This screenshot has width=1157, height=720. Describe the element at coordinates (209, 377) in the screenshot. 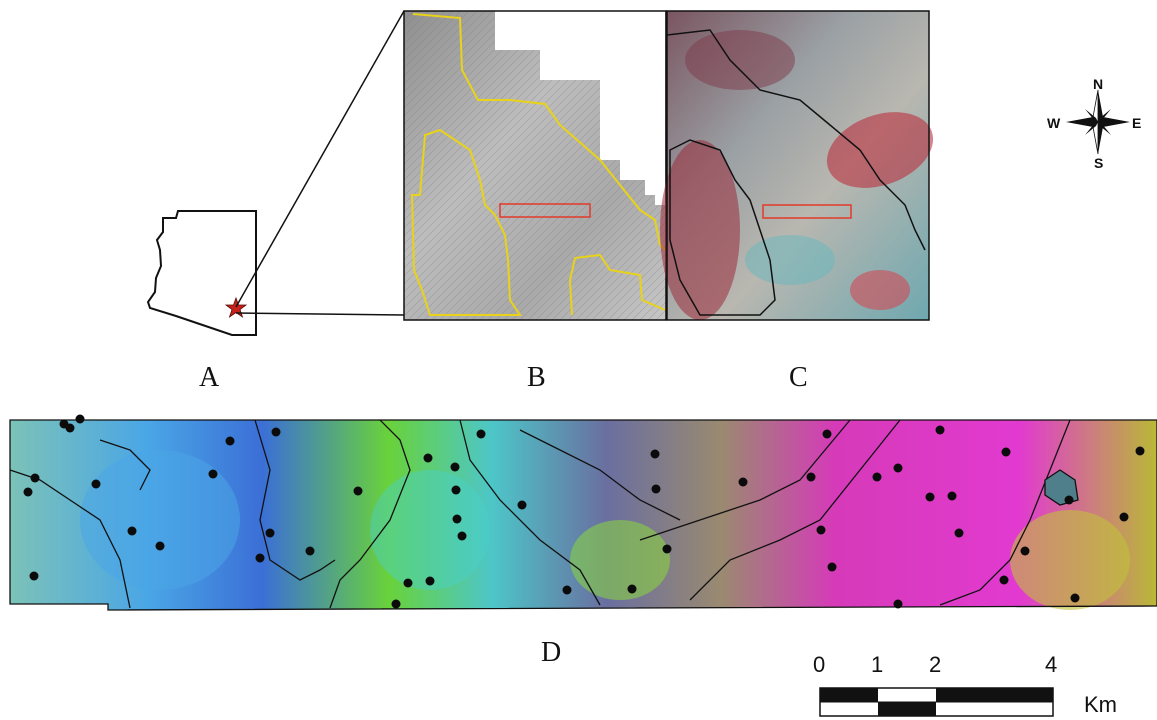

I see `panel-label-a: A` at that location.